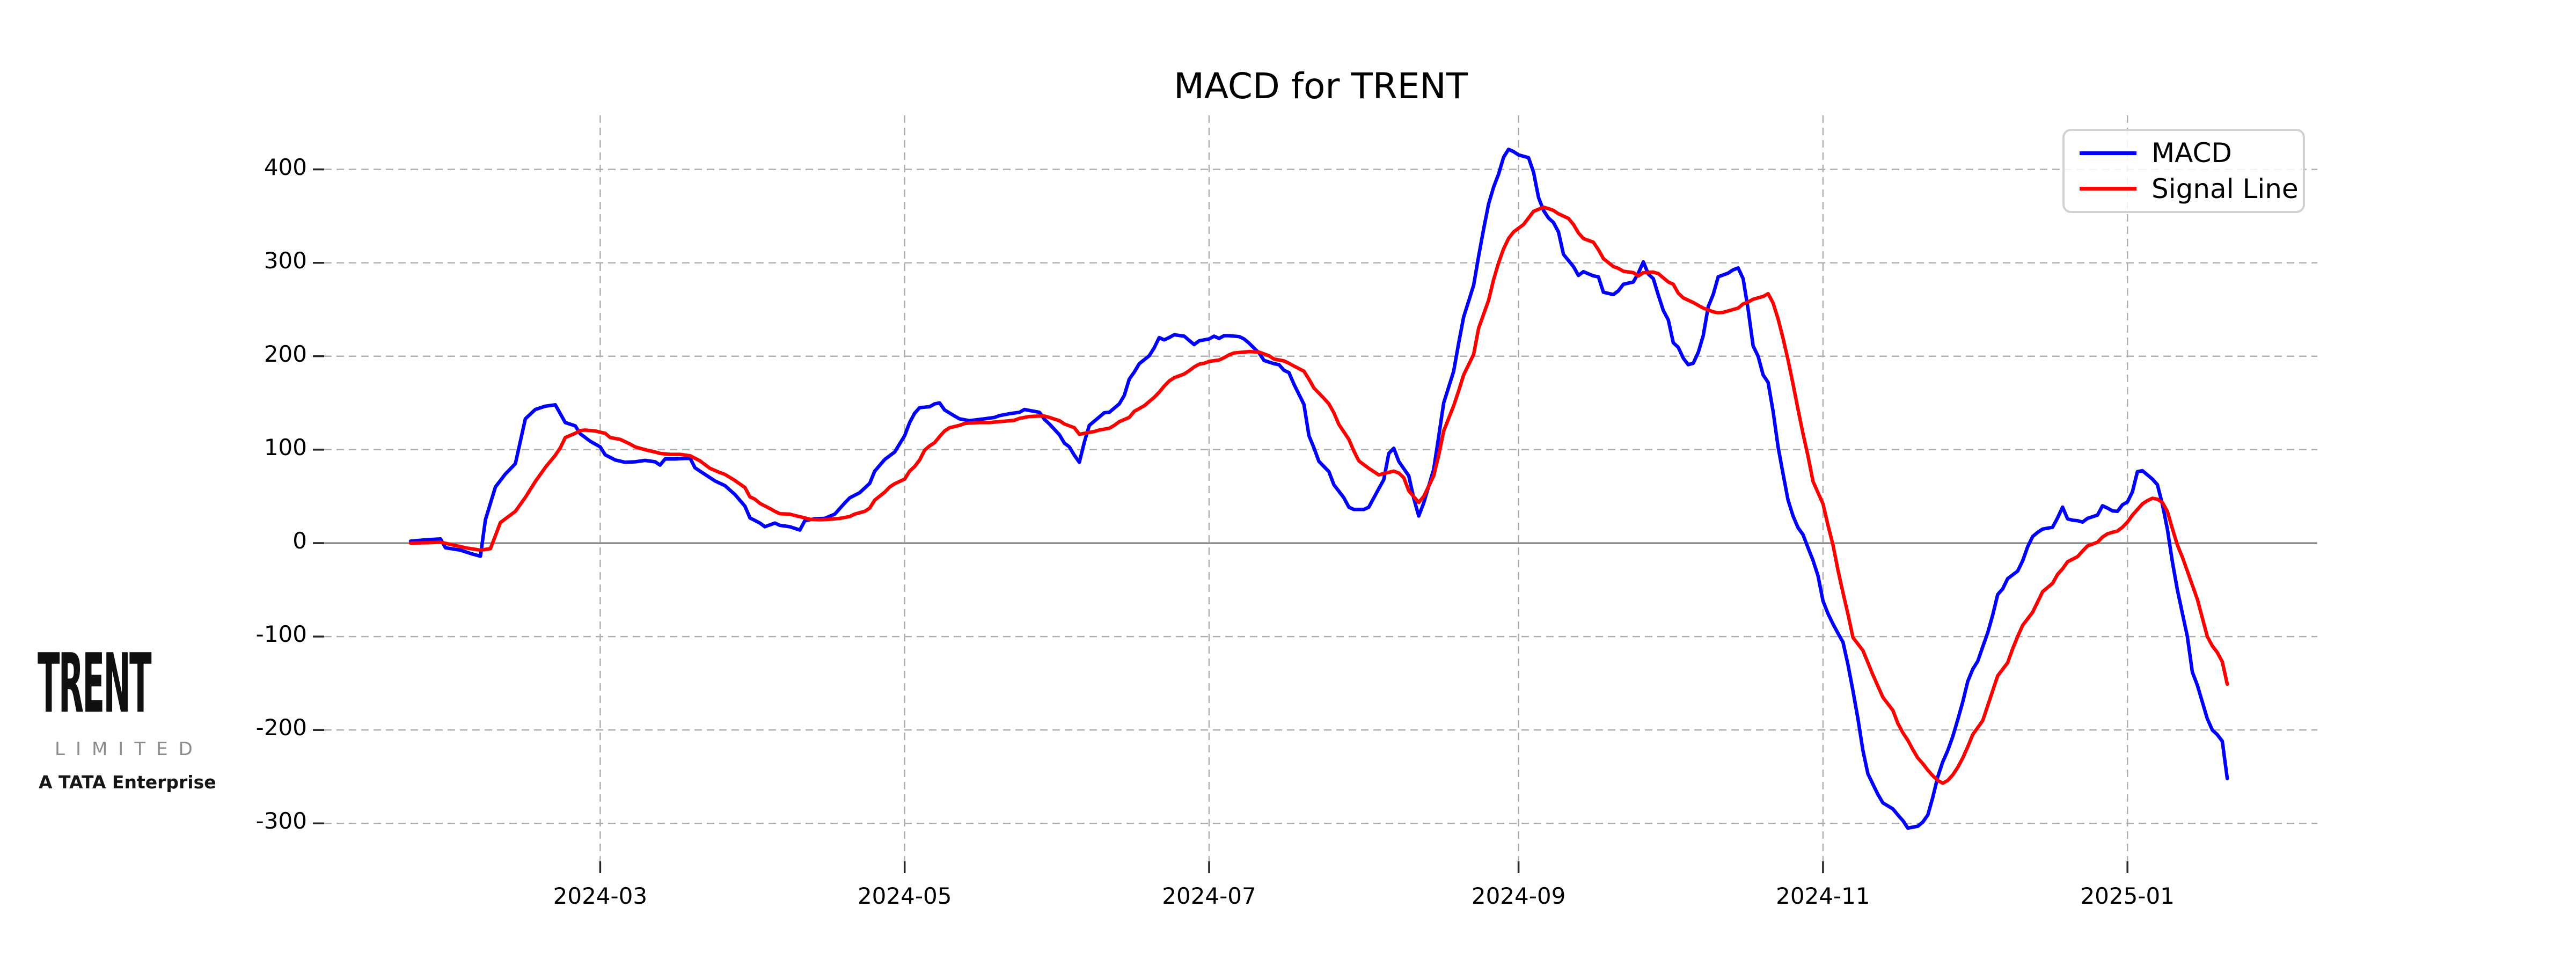 The width and height of the screenshot is (2576, 966). I want to click on trent-logo-limited: LIMITED, so click(129, 749).